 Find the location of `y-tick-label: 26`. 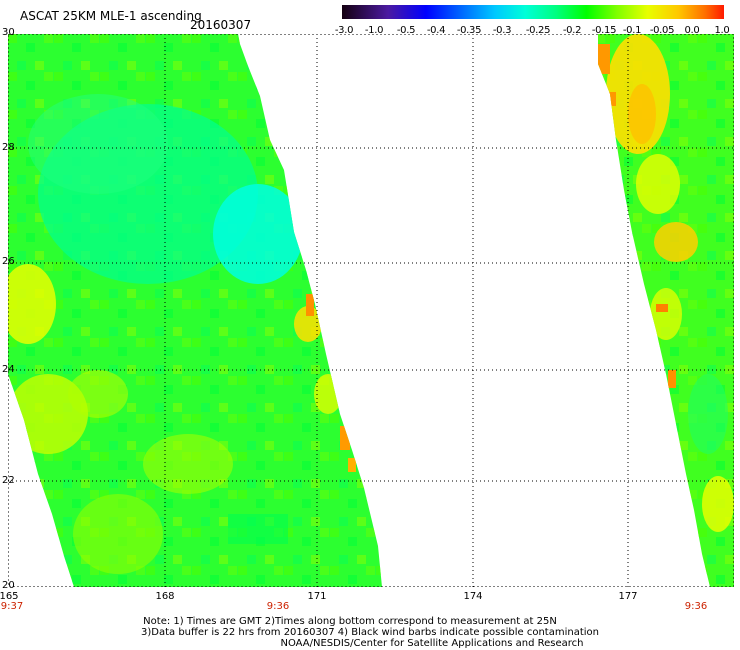

y-tick-label: 26 is located at coordinates (8, 261).